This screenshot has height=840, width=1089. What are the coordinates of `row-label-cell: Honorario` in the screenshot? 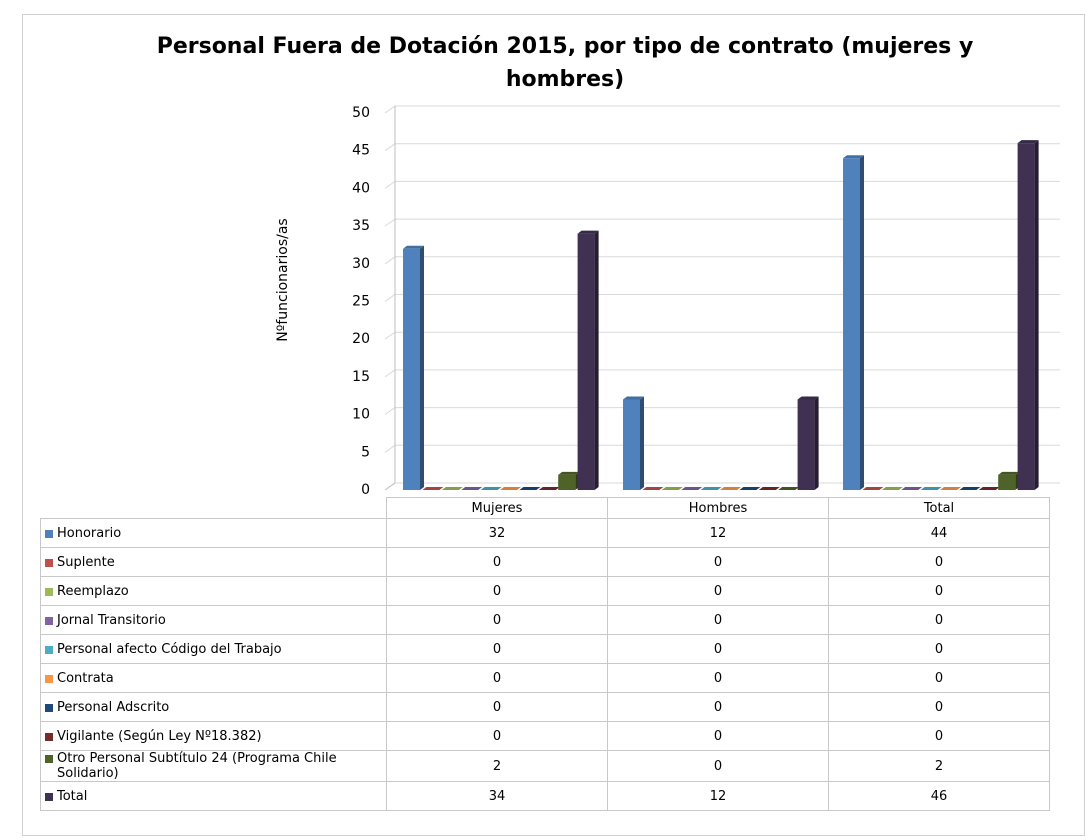 It's located at (213, 533).